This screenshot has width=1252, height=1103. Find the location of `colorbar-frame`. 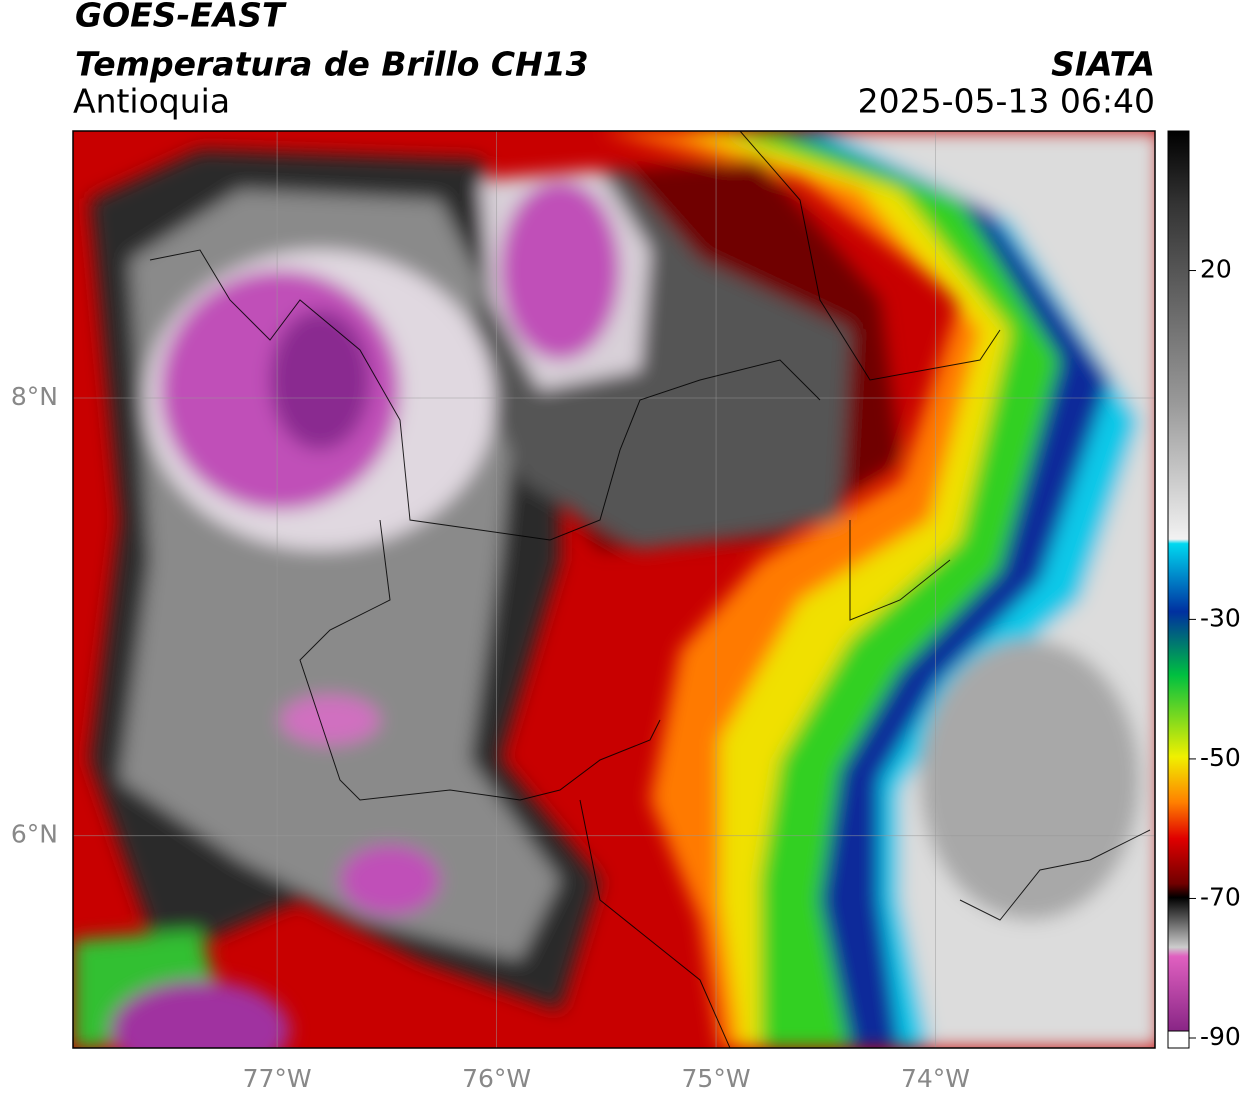

colorbar-frame is located at coordinates (1178, 589).